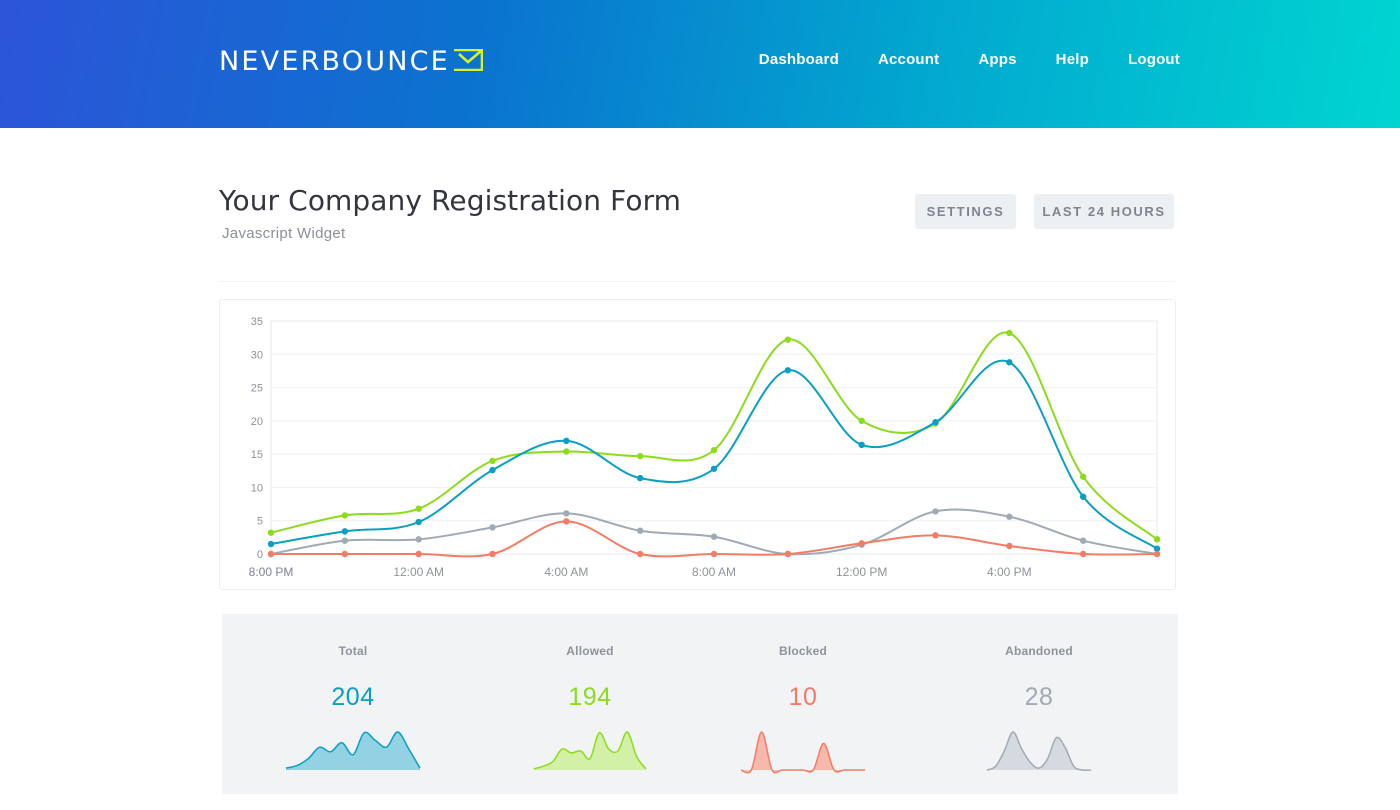  I want to click on stat-value: 194, so click(590, 697).